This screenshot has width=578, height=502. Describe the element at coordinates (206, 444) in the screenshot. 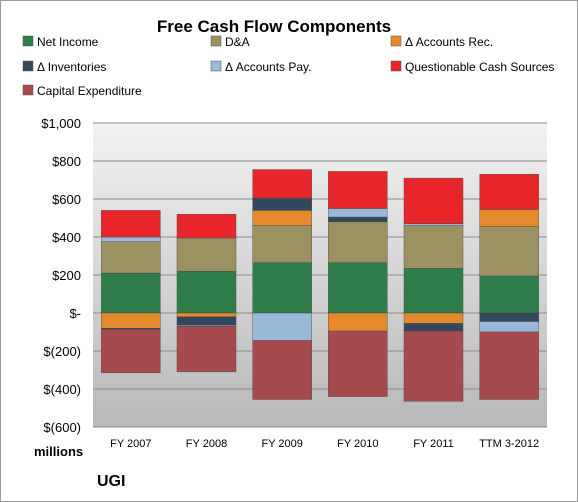

I see `x-tick-label: FY 2008` at that location.